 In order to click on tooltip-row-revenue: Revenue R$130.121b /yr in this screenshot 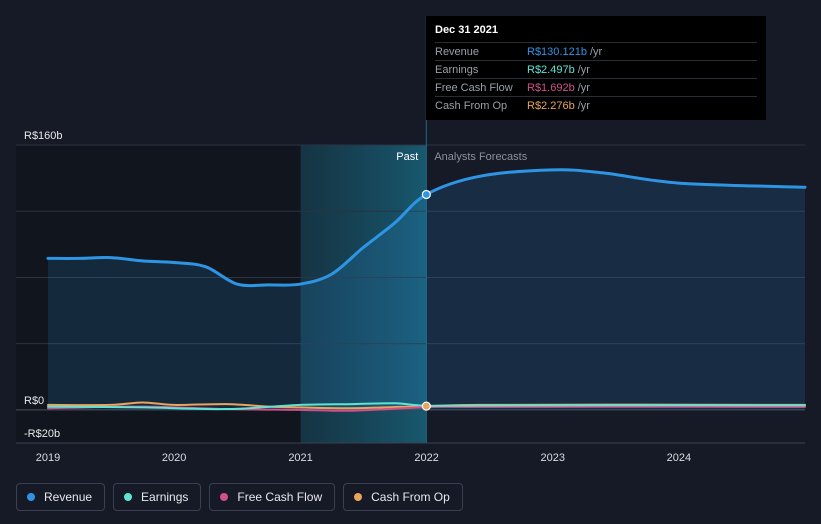, I will do `click(596, 51)`.